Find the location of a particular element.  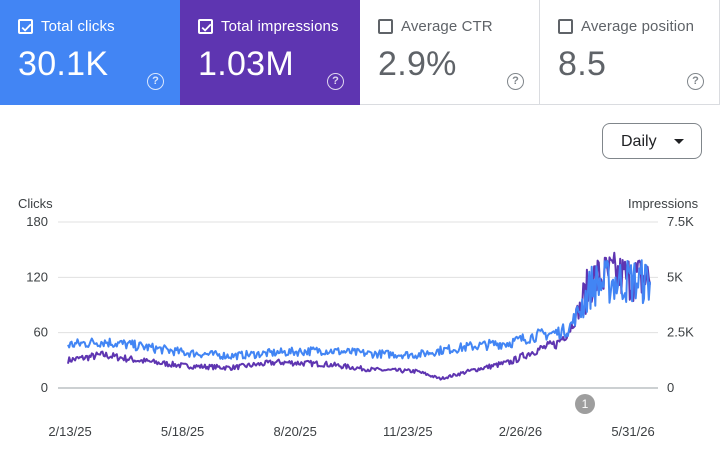

x-tick-label: 5/31/26 is located at coordinates (632, 431).